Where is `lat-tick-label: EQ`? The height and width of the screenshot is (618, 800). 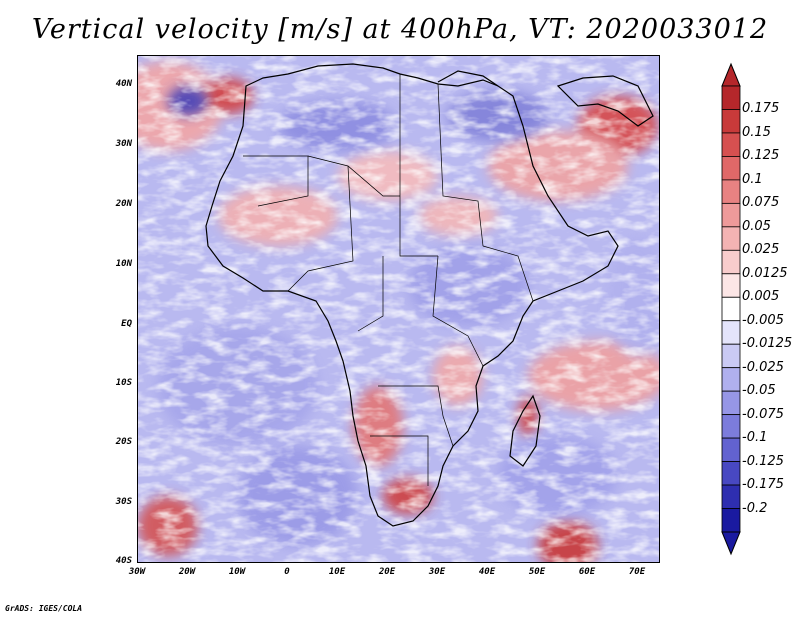 lat-tick-label: EQ is located at coordinates (126, 324).